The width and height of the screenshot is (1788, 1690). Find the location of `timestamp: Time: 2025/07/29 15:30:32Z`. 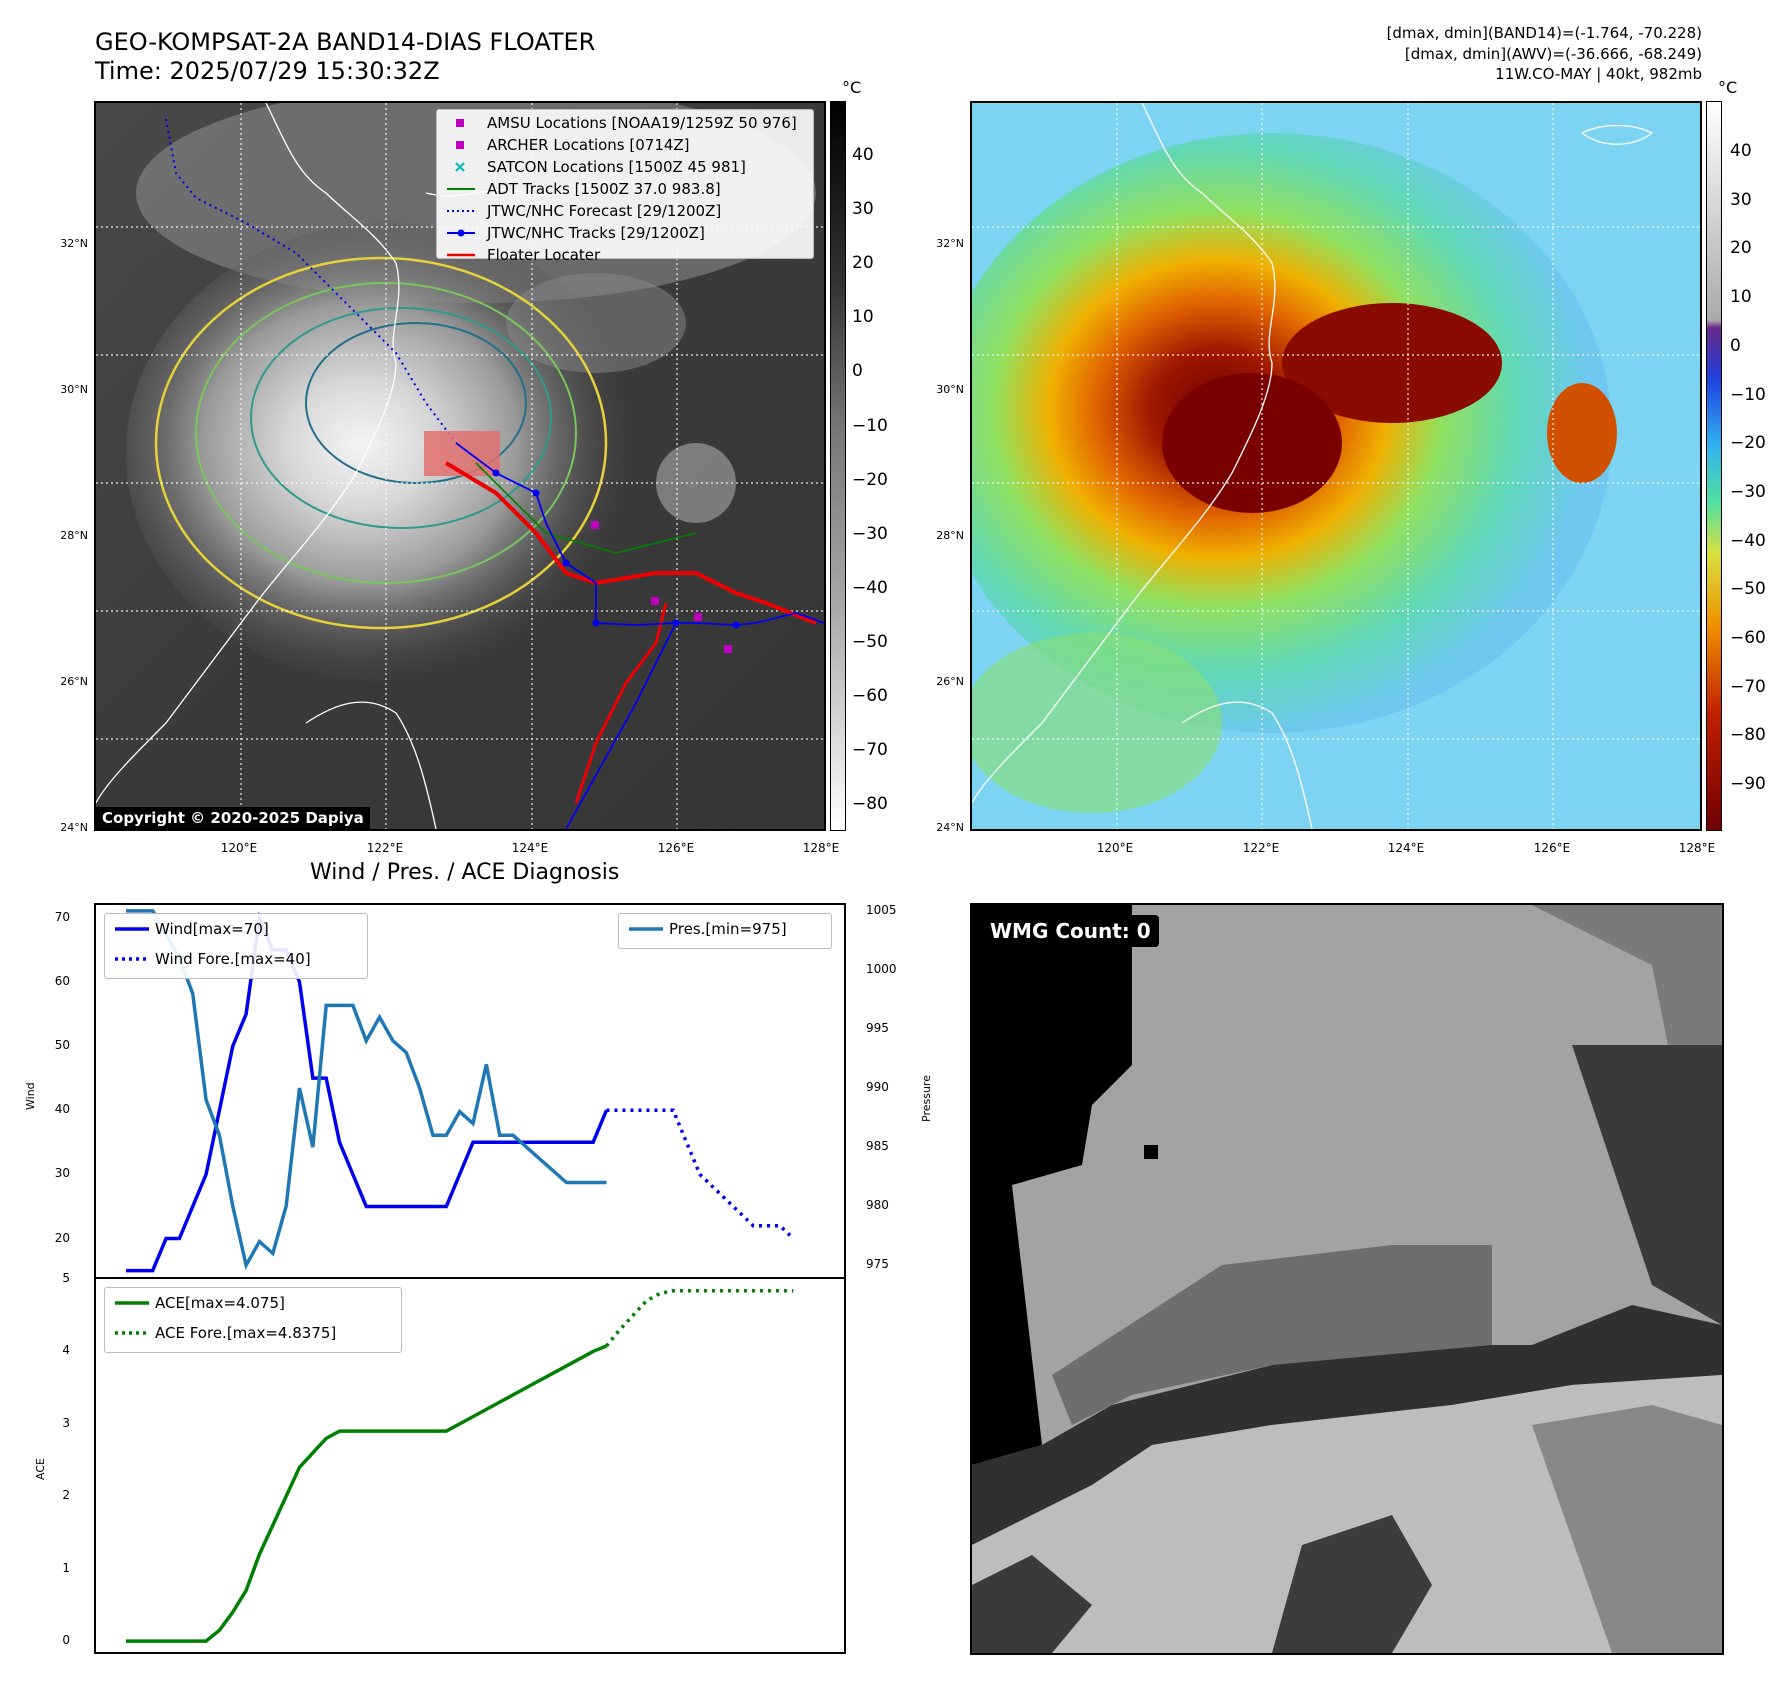

timestamp: Time: 2025/07/29 15:30:32Z is located at coordinates (267, 71).